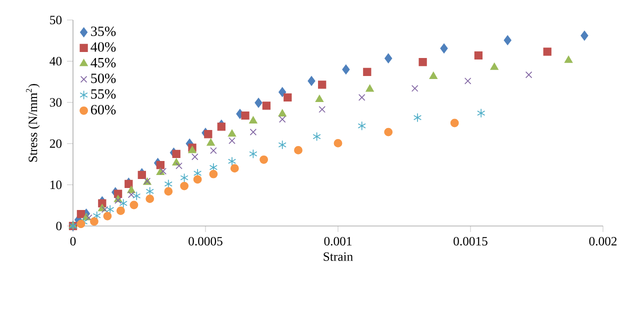 This screenshot has width=640, height=315. What do you see at coordinates (33, 123) in the screenshot?
I see `y-axis-title: Stress (N/mm$^{2}$)` at bounding box center [33, 123].